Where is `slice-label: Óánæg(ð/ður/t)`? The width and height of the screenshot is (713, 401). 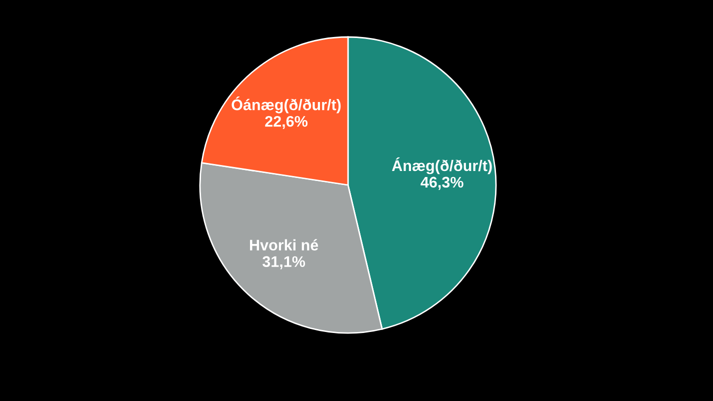 slice-label: Óánæg(ð/ður/t) is located at coordinates (286, 105).